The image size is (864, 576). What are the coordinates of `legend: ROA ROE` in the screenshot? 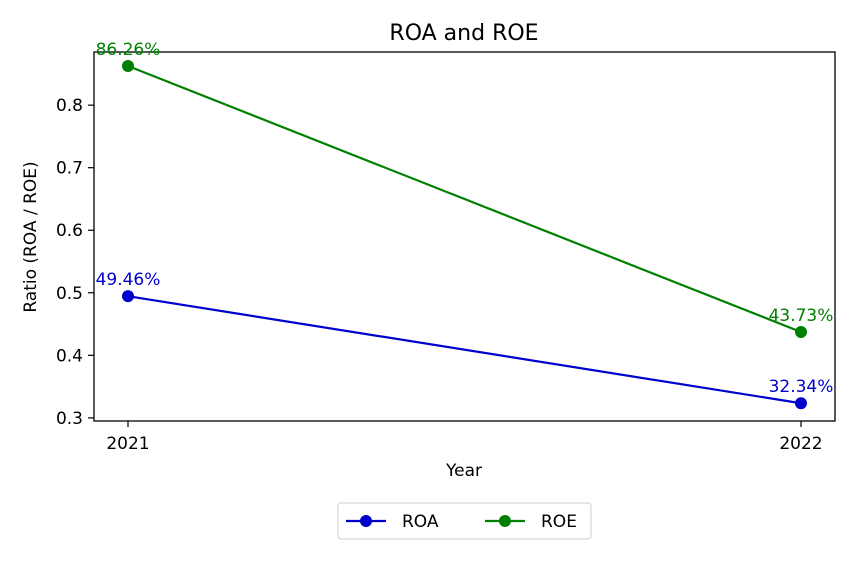 It's located at (464, 521).